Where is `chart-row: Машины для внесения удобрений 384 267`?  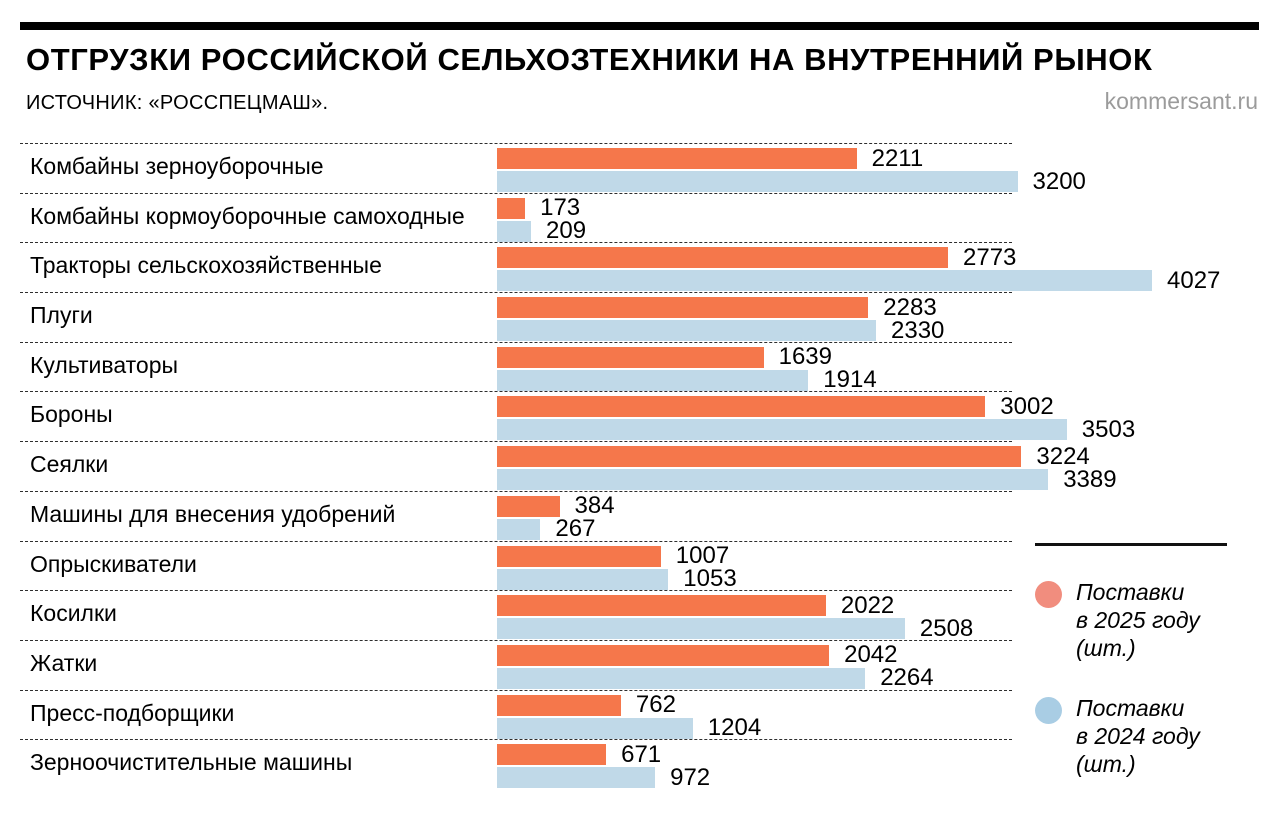 chart-row: Машины для внесения удобрений 384 267 is located at coordinates (640, 516).